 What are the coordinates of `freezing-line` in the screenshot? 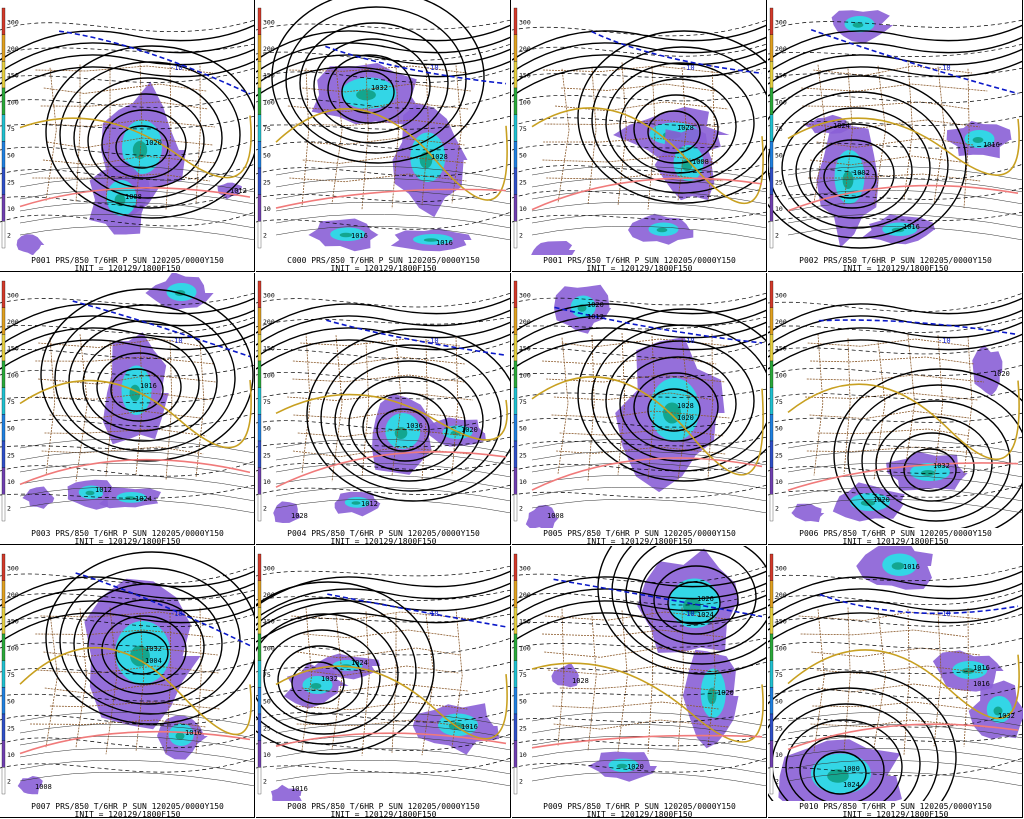 It's located at (417, 610).